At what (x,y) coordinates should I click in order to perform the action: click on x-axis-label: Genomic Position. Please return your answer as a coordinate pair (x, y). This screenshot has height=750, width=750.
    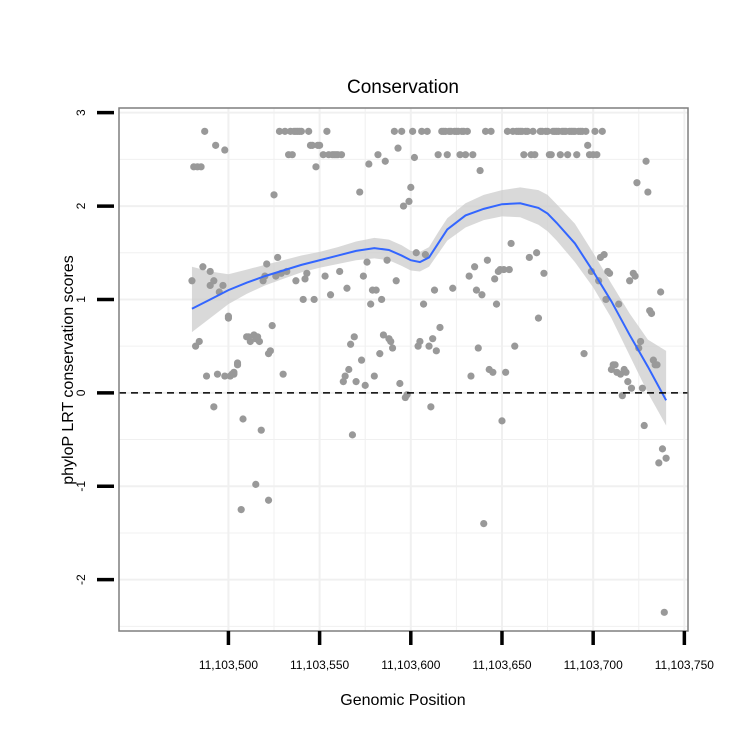
    Looking at the image, I should click on (402, 700).